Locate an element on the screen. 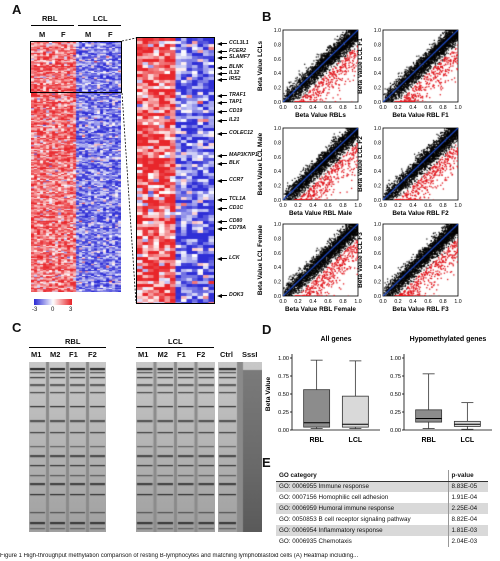  panel-label-d: D is located at coordinates (267, 329).